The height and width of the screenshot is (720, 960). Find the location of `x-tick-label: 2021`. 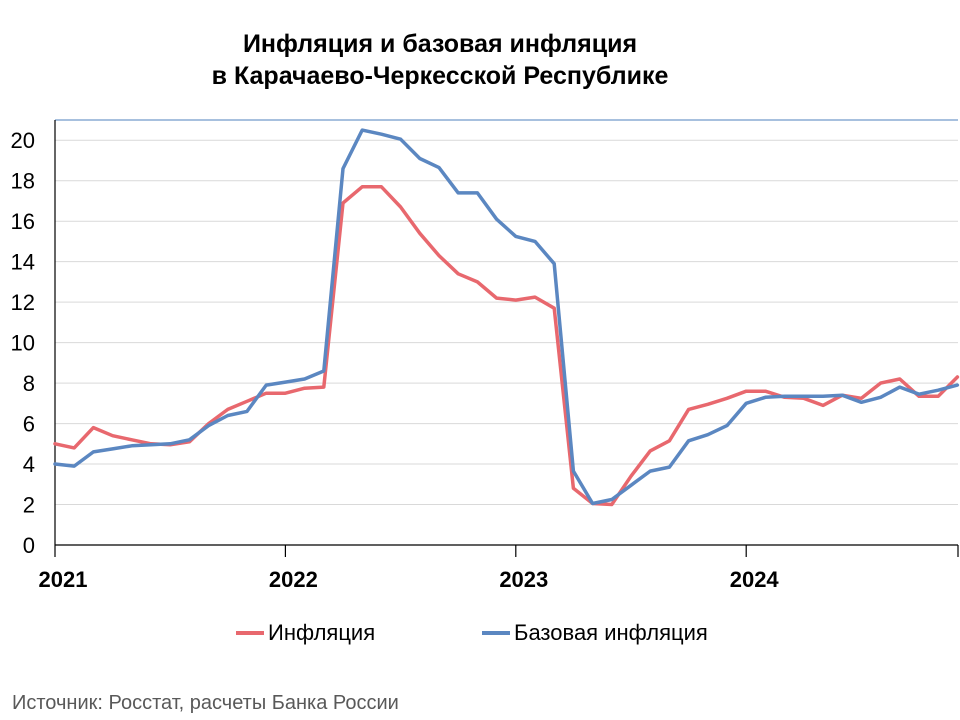

x-tick-label: 2021 is located at coordinates (63, 579).